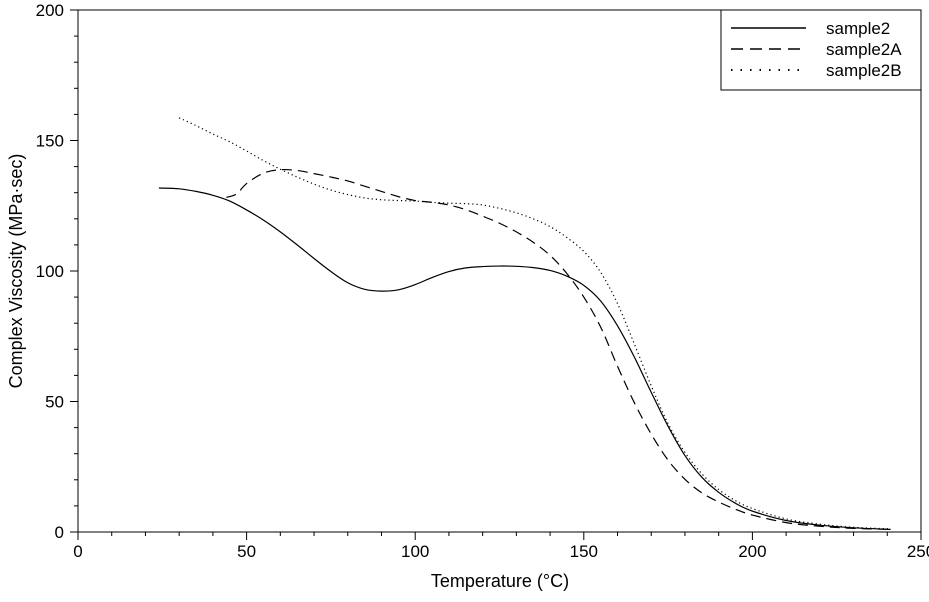  What do you see at coordinates (77, 551) in the screenshot?
I see `x-tick-label: 0` at bounding box center [77, 551].